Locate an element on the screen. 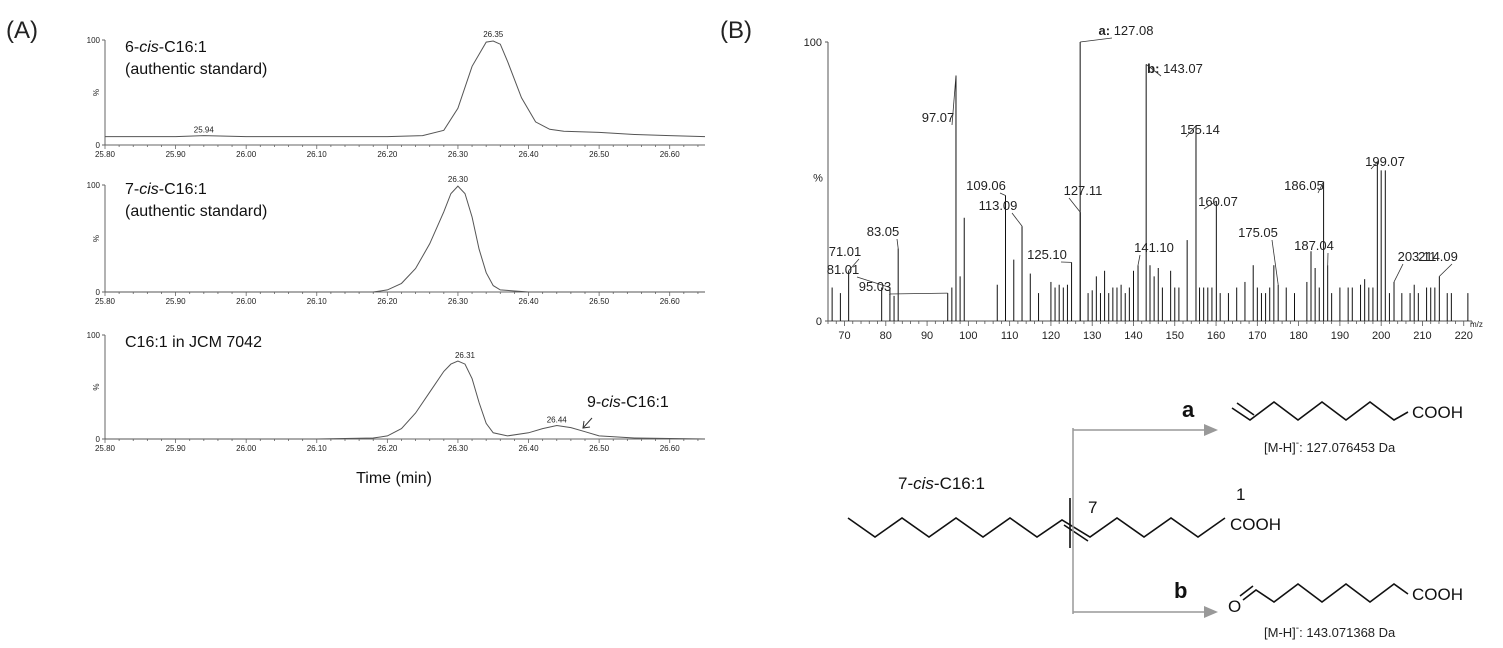  panel-b-label: (B) is located at coordinates (736, 30).